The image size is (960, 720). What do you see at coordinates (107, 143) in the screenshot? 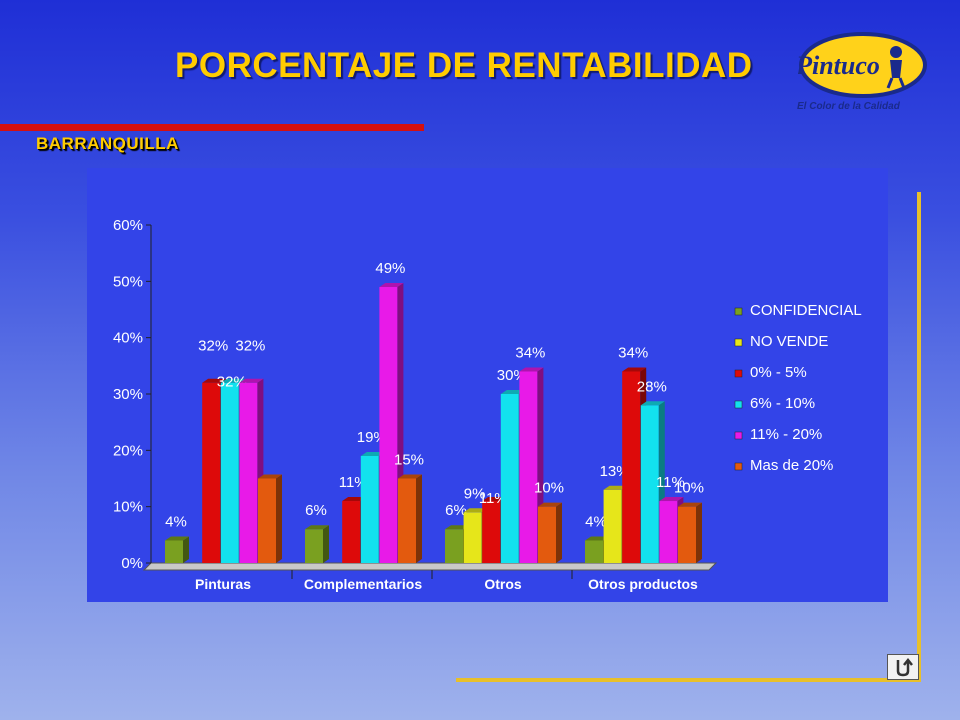
I see `region-subtitle: BARRANQUILLA` at bounding box center [107, 143].